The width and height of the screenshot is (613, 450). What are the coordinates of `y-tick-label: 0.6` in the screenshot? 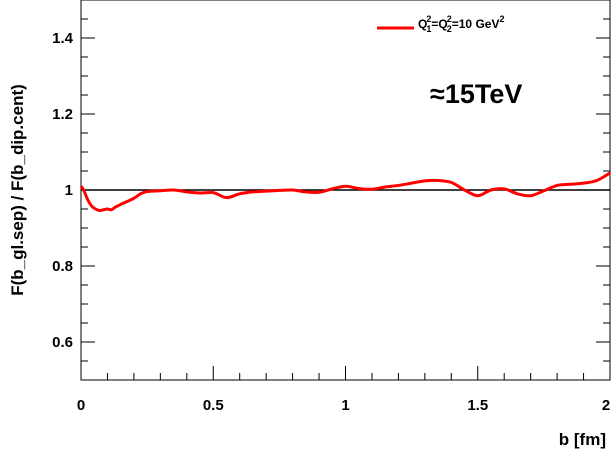 It's located at (62, 342).